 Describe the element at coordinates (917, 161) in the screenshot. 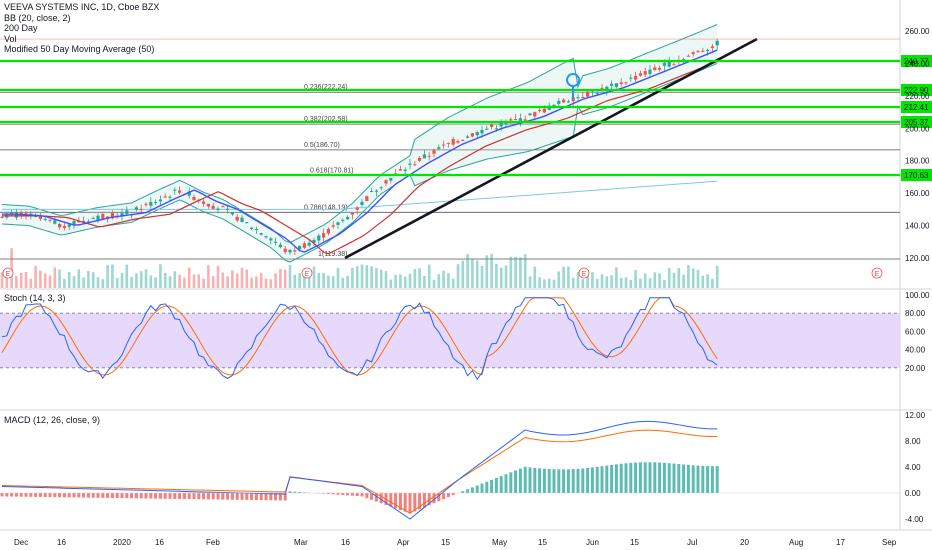

I see `price-tick: 180.00` at that location.